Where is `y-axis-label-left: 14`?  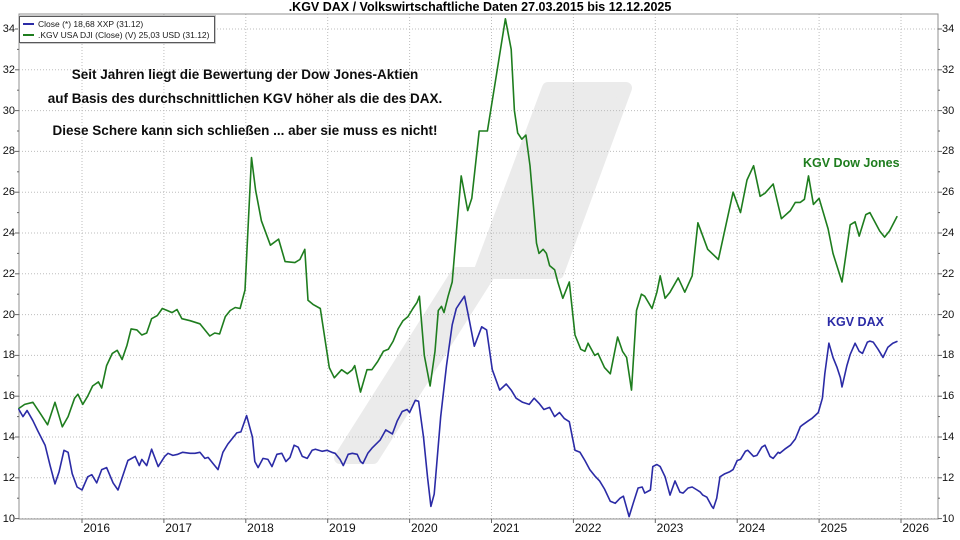 y-axis-label-left: 14 is located at coordinates (8, 437).